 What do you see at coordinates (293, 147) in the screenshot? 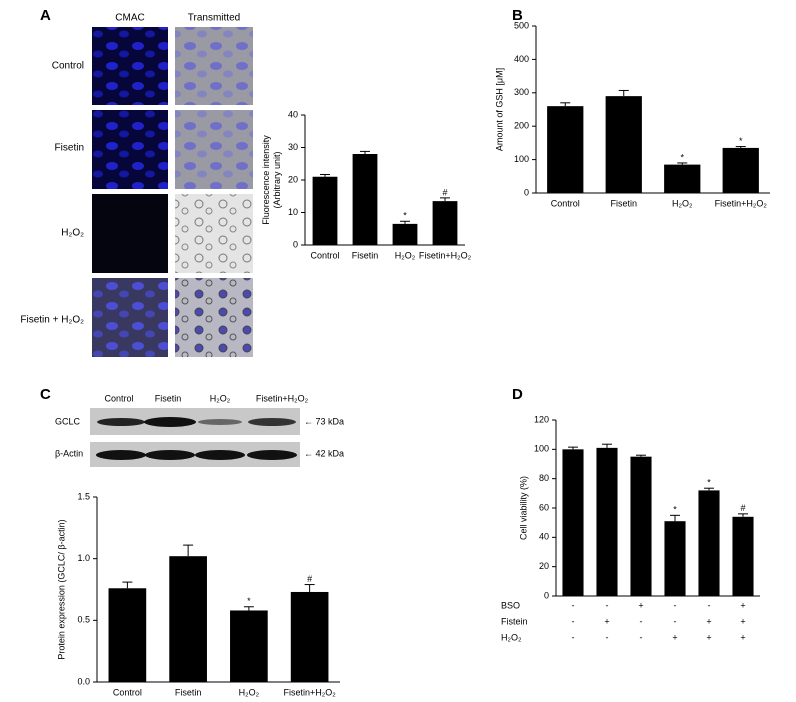
I see `y-tick-label: 30` at bounding box center [293, 147].